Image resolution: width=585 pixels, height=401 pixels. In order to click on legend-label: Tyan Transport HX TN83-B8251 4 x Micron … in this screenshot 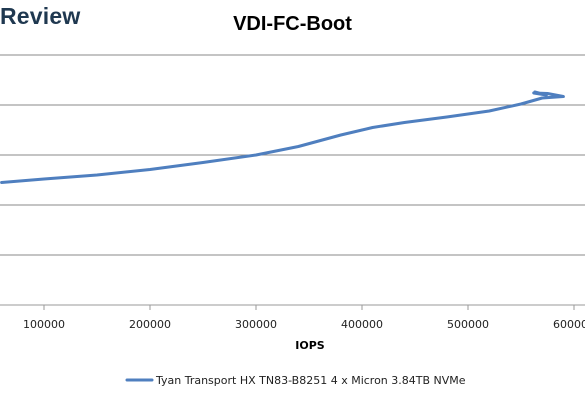, I will do `click(310, 380)`.